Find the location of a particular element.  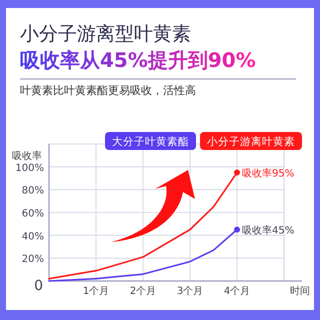

chart-subtitle: 吸收率从45%提升到90% is located at coordinates (138, 60).